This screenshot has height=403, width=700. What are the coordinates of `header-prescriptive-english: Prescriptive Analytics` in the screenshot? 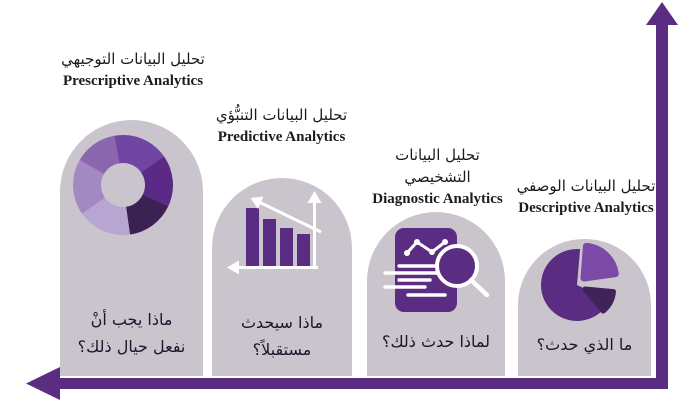 It's located at (133, 81).